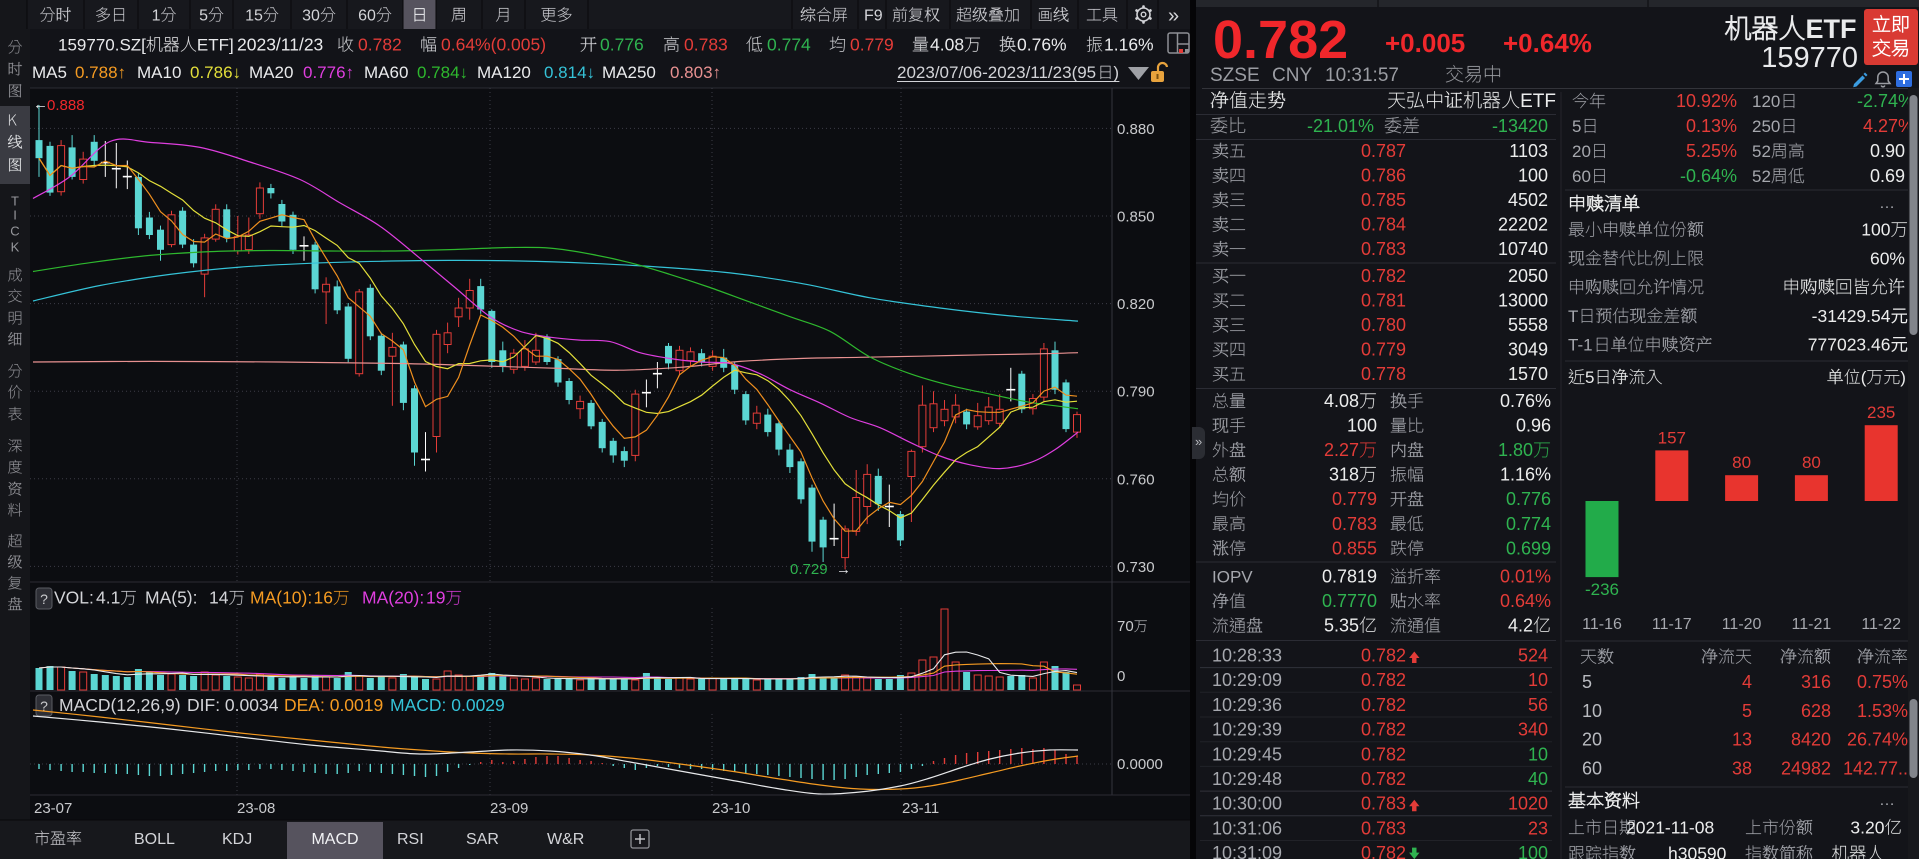  What do you see at coordinates (233, 705) in the screenshot?
I see `svg-text: DIF: 0.0034` at bounding box center [233, 705].